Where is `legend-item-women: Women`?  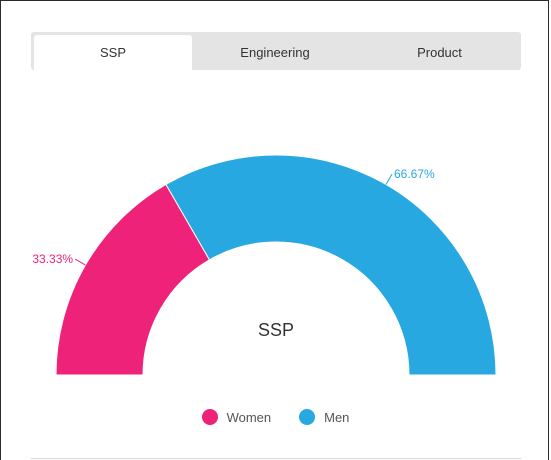 legend-item-women: Women is located at coordinates (236, 417).